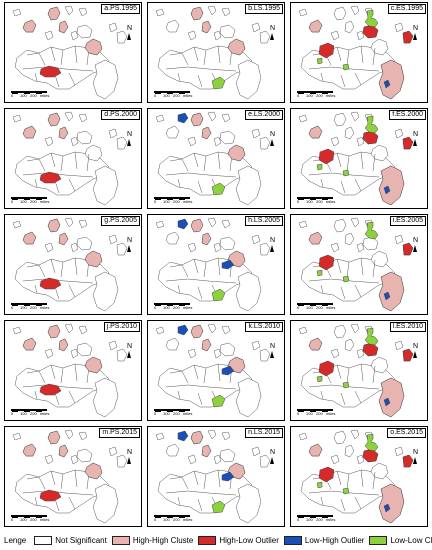 The height and width of the screenshot is (550, 432). I want to click on legend-swatch-not-significant, so click(43, 540).